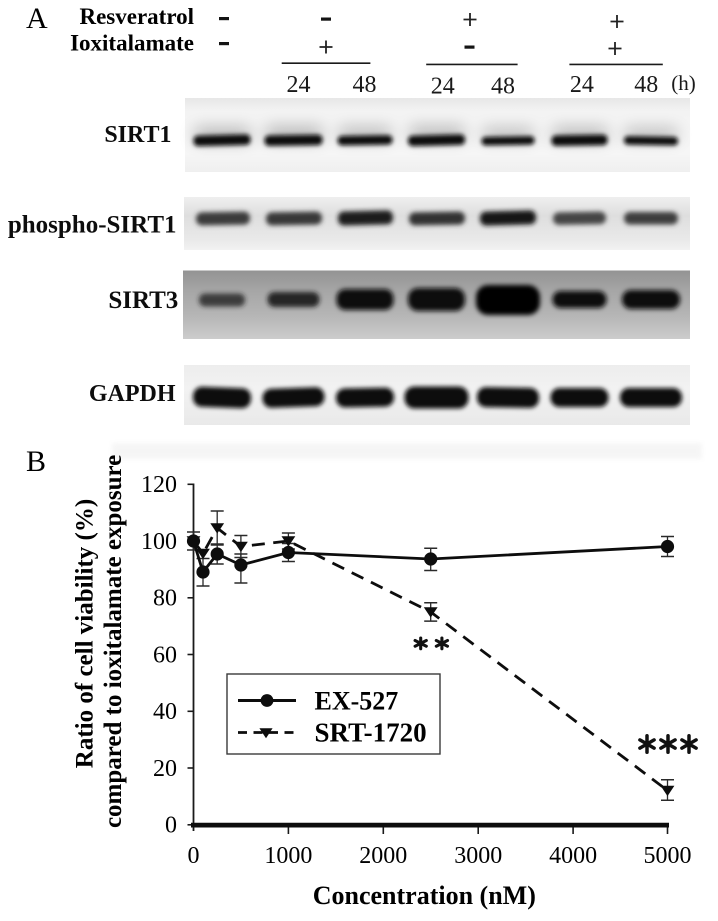 Image resolution: width=718 pixels, height=921 pixels. I want to click on svg-text: 1000, so click(288, 856).